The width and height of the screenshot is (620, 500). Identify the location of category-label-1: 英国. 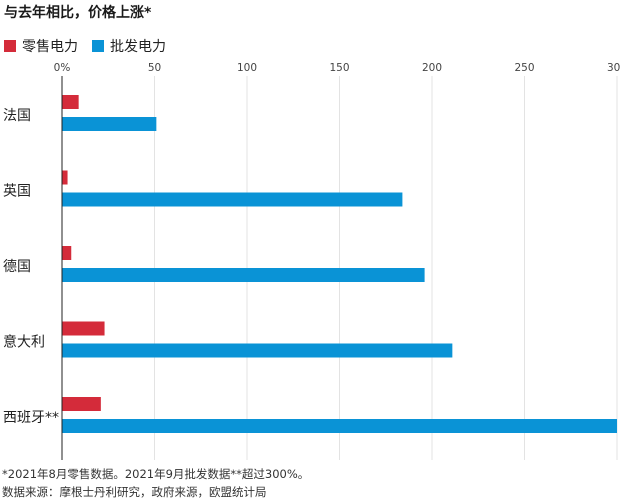
(17, 191).